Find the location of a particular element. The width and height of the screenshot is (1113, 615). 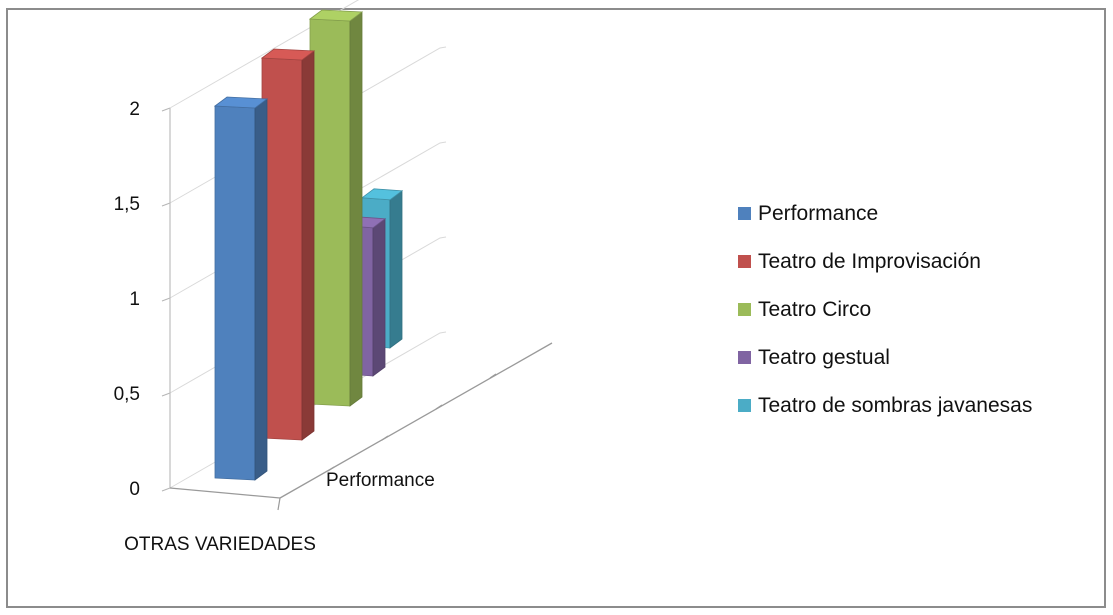

bar-performance is located at coordinates (241, 288).